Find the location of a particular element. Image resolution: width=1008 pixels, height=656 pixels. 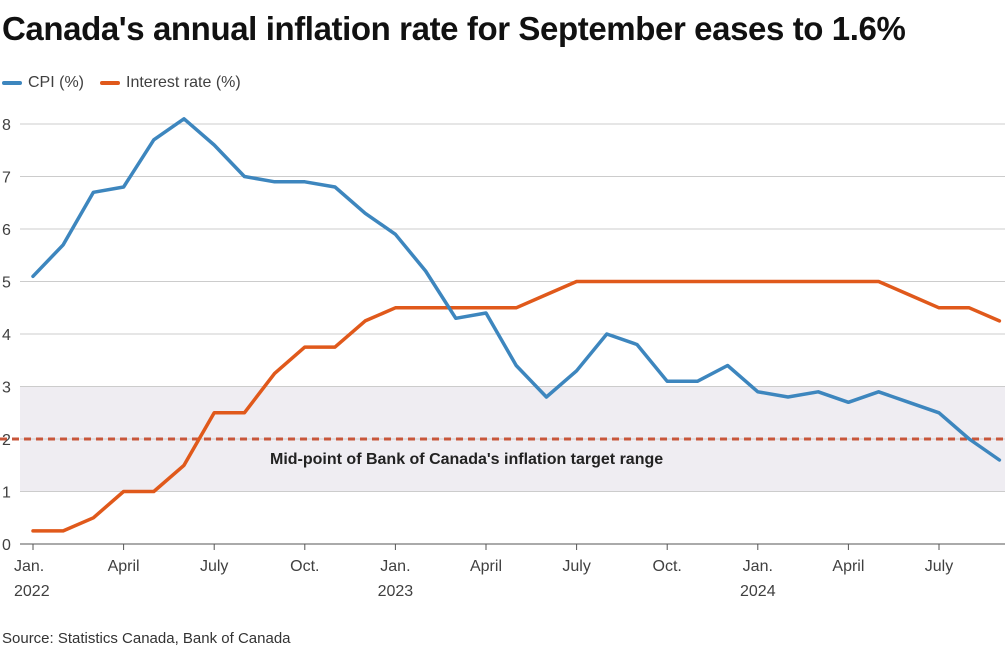

legend-label-interest-rate: Interest rate (%) is located at coordinates (183, 82).